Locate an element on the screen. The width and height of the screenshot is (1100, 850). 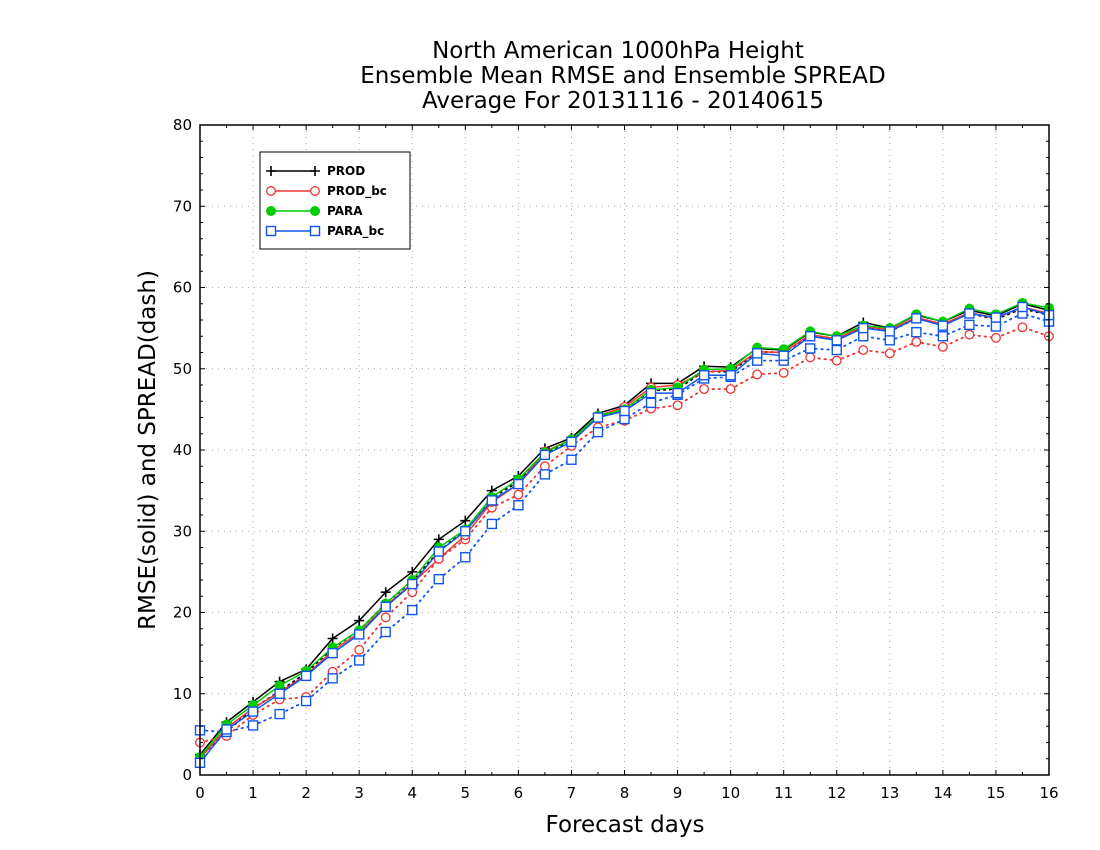
x-tick-label: 11 is located at coordinates (783, 793).